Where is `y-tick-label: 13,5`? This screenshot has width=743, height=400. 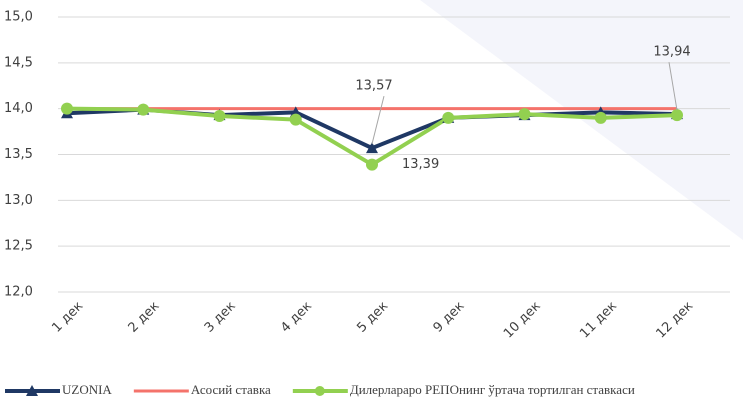 y-tick-label: 13,5 is located at coordinates (18, 154).